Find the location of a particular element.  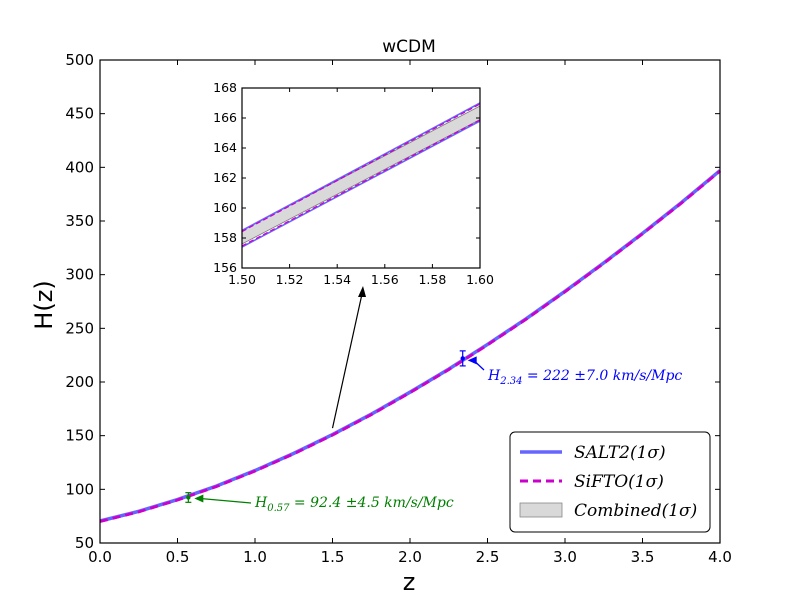

x-tick-label: 4.0 is located at coordinates (720, 557).